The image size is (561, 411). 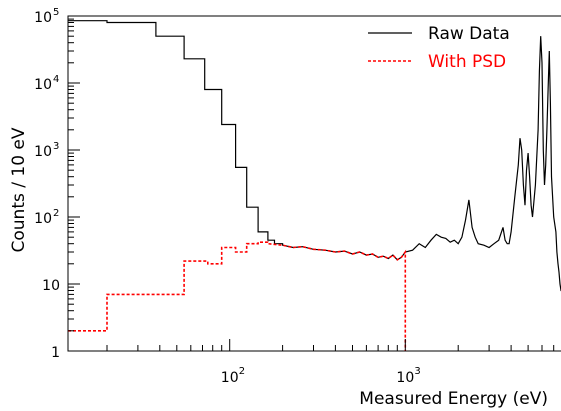 I want to click on x-tick-exponent: 3, so click(x=417, y=371).